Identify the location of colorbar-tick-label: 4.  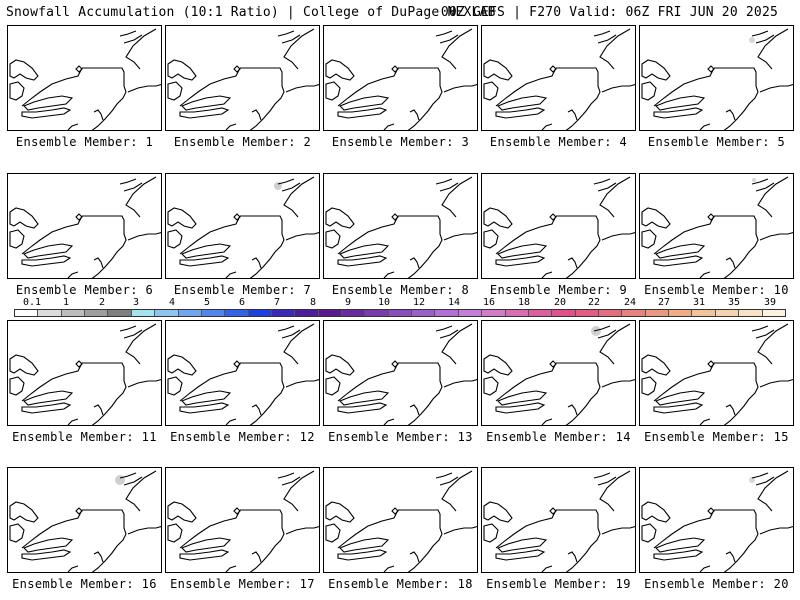
(172, 302).